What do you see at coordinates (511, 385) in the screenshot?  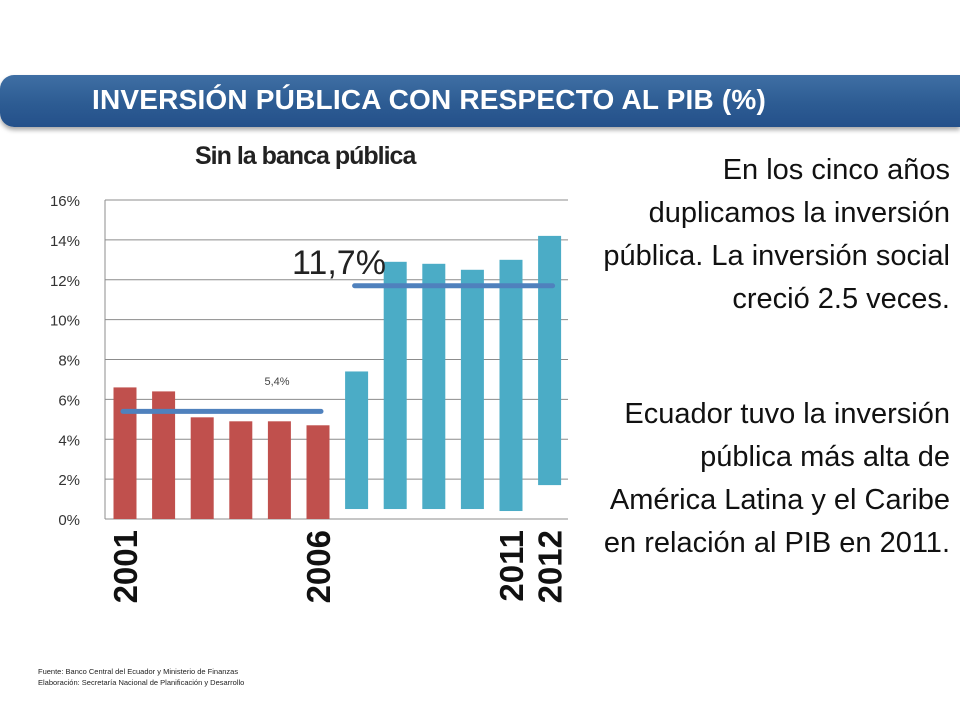 I see `bar-2011` at bounding box center [511, 385].